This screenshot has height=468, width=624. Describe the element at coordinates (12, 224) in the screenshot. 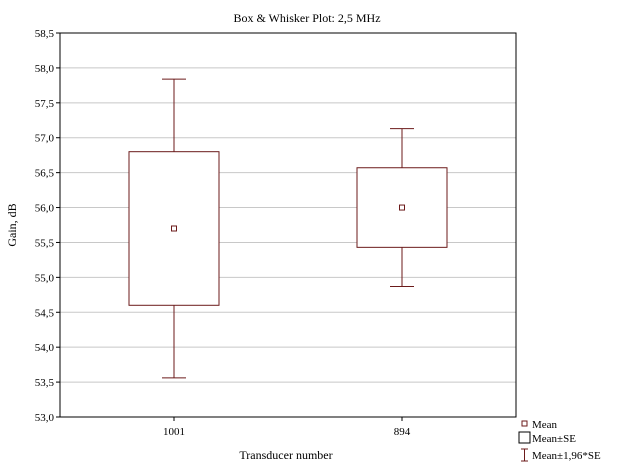

I see `y-axis-label: Gain, dB` at that location.